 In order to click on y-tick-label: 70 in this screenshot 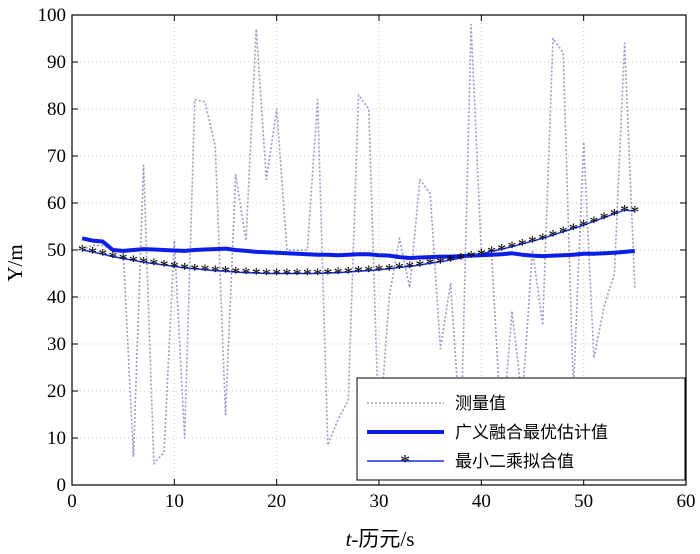, I will do `click(56, 156)`.